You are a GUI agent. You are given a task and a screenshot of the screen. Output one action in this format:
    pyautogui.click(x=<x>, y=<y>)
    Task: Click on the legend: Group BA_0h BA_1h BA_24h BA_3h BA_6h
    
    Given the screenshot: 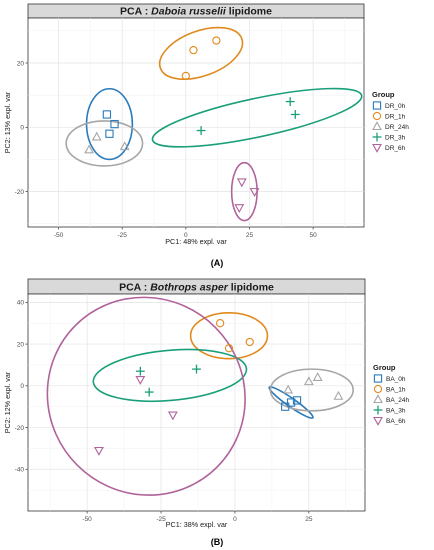 What is the action you would take?
    pyautogui.click(x=391, y=394)
    